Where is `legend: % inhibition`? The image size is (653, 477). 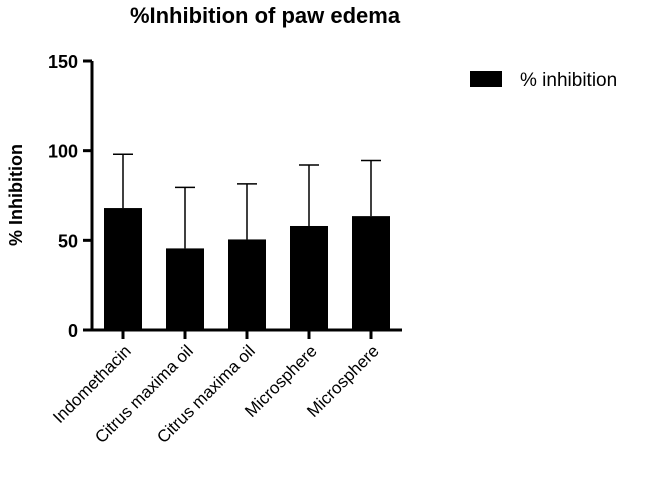 legend: % inhibition is located at coordinates (543, 80).